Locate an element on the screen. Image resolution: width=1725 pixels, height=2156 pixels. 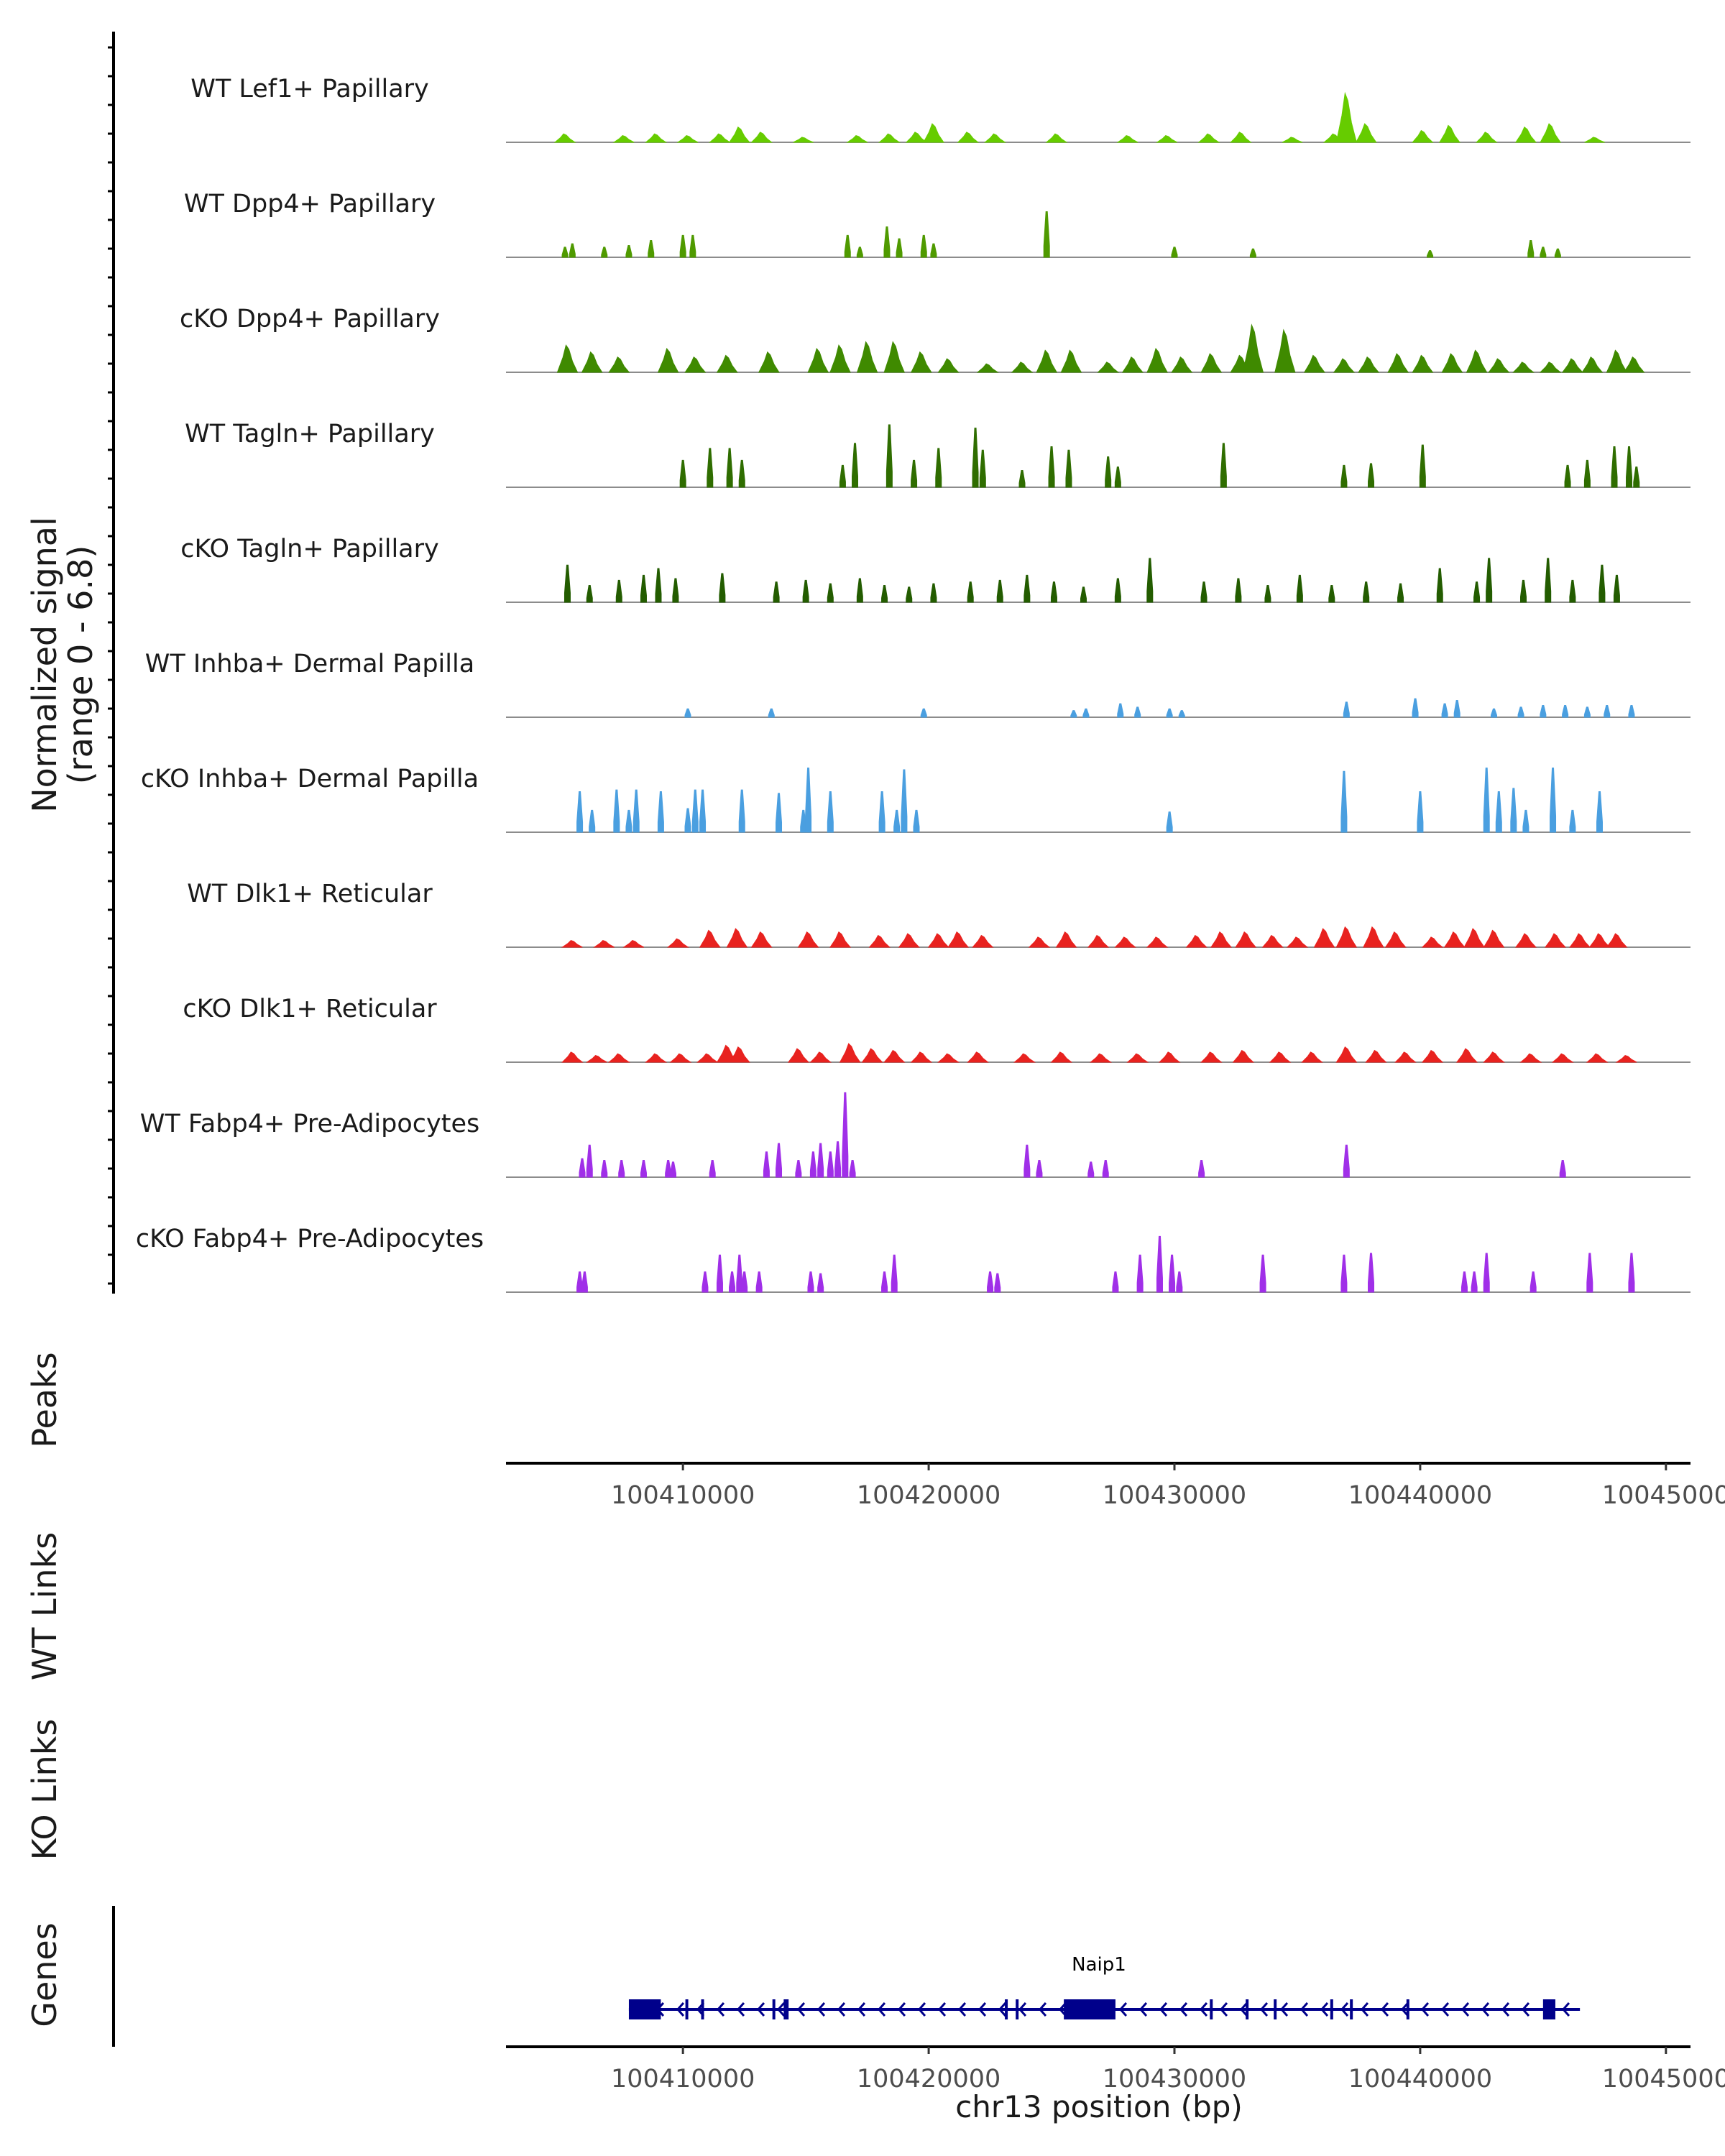
x-tick-label: 10045000 is located at coordinates (1663, 2079).